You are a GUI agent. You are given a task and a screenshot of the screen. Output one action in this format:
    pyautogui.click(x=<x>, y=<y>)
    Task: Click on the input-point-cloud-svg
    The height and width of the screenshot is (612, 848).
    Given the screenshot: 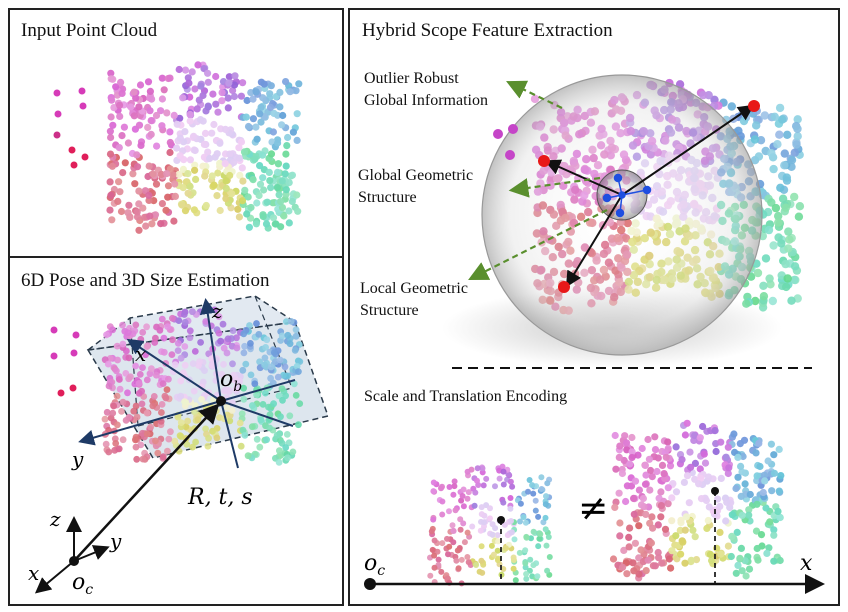 What is the action you would take?
    pyautogui.click(x=178, y=147)
    